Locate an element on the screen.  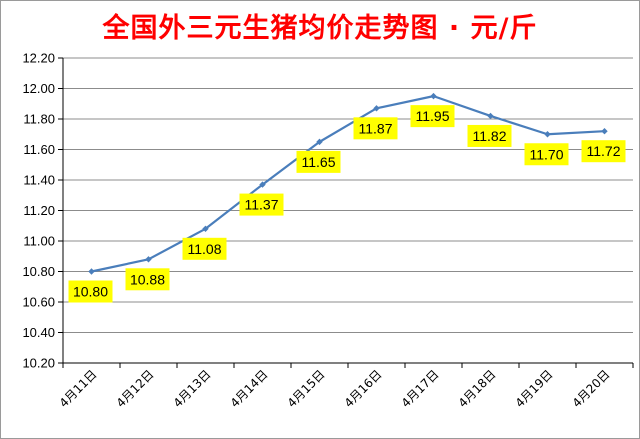
y-tick-label: 11.80 is located at coordinates (39, 119).